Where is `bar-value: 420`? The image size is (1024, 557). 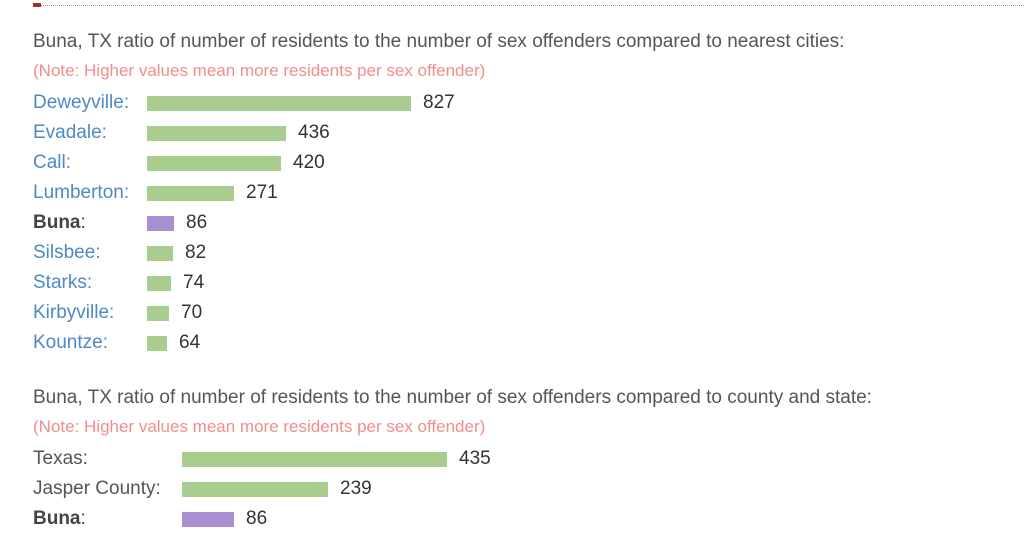 bar-value: 420 is located at coordinates (309, 162).